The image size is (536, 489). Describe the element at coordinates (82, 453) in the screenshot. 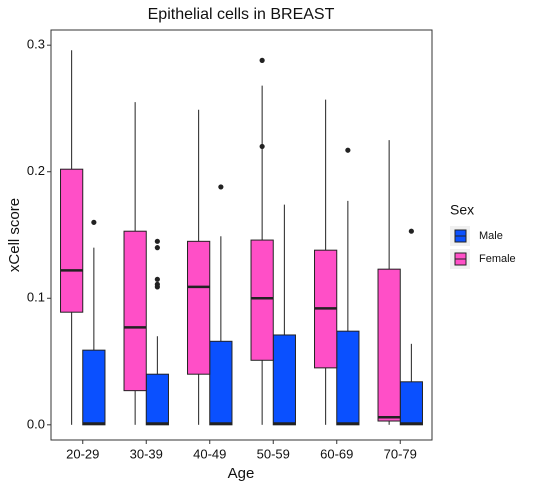

I see `x-tick-label: 20-29` at that location.